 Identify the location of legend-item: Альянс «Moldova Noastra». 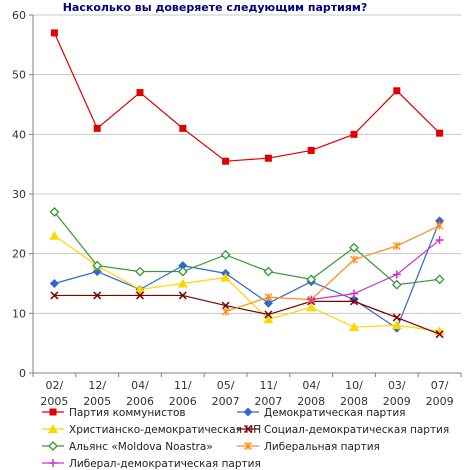
(127, 447).